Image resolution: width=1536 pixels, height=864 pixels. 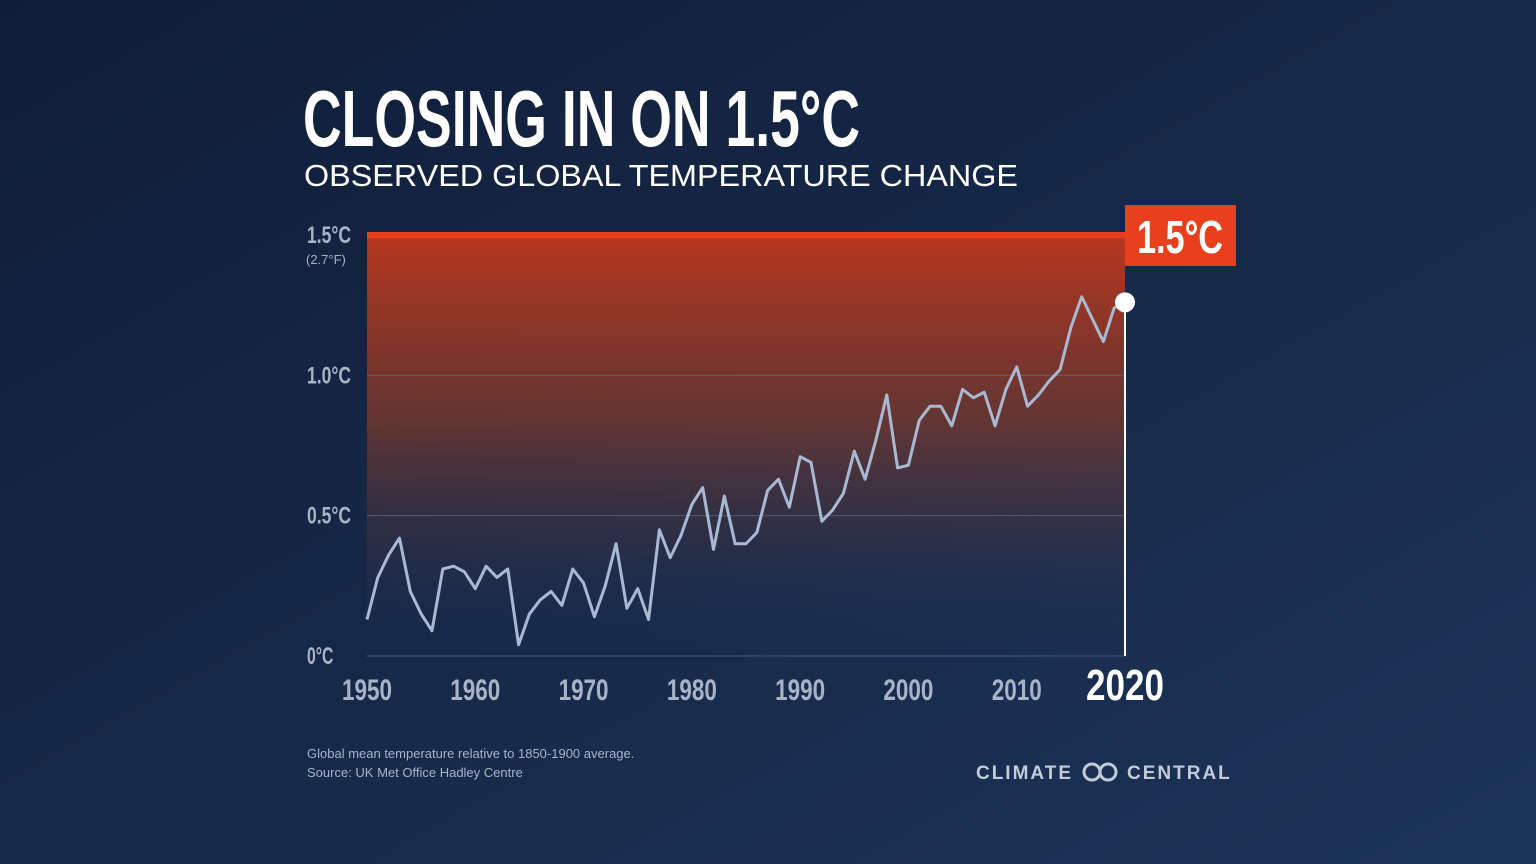 What do you see at coordinates (692, 690) in the screenshot?
I see `x-tick-label: 1980` at bounding box center [692, 690].